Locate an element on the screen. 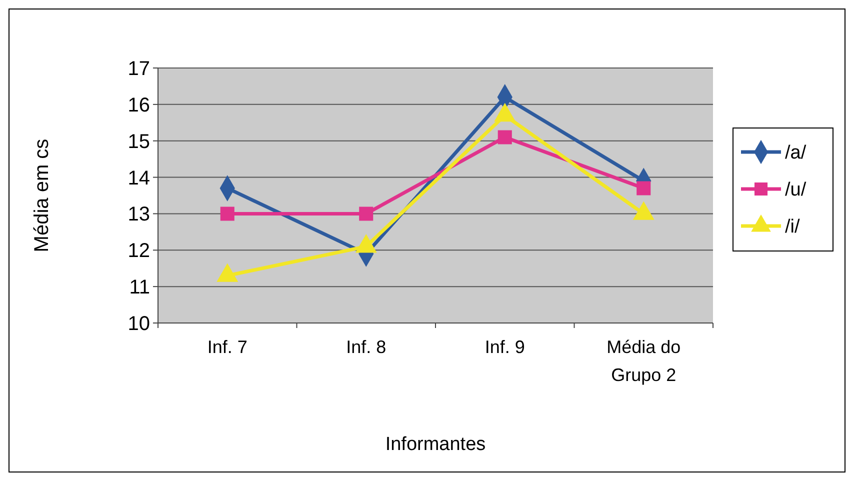  x-tick-label: Inf. 7 is located at coordinates (227, 347).